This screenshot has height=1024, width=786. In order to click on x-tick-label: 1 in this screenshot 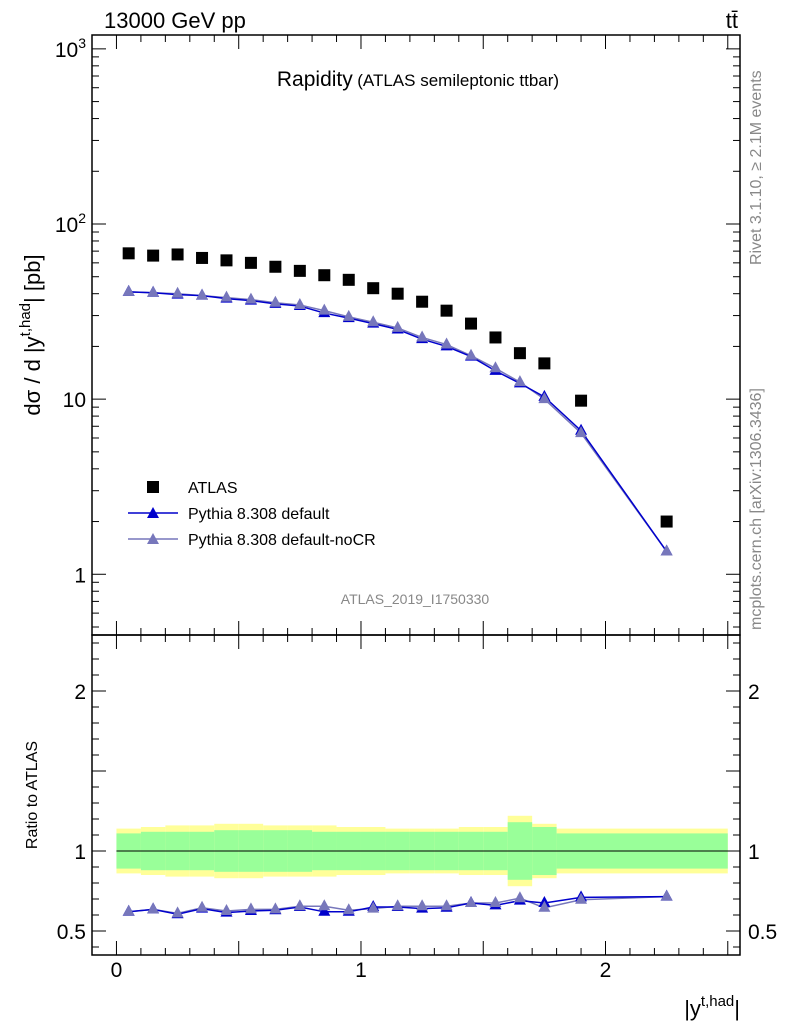, I will do `click(361, 970)`.